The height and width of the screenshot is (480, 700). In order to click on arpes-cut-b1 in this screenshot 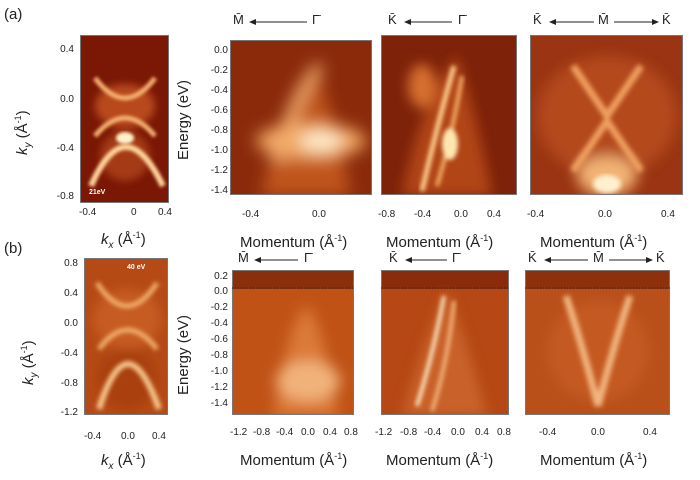, I will do `click(293, 342)`.